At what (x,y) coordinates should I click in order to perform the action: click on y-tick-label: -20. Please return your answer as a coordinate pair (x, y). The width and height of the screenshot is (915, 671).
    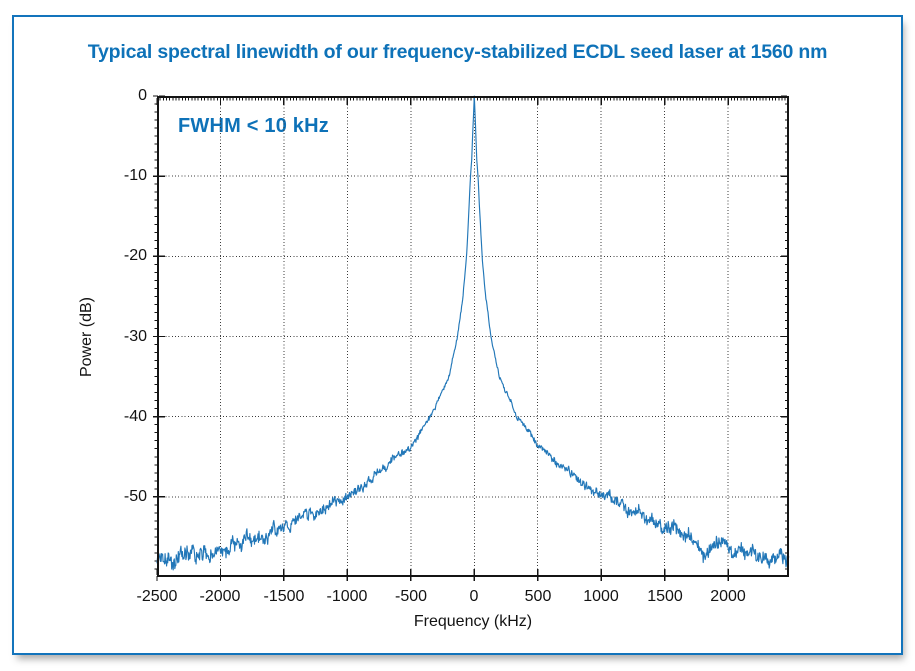
    Looking at the image, I should click on (135, 255).